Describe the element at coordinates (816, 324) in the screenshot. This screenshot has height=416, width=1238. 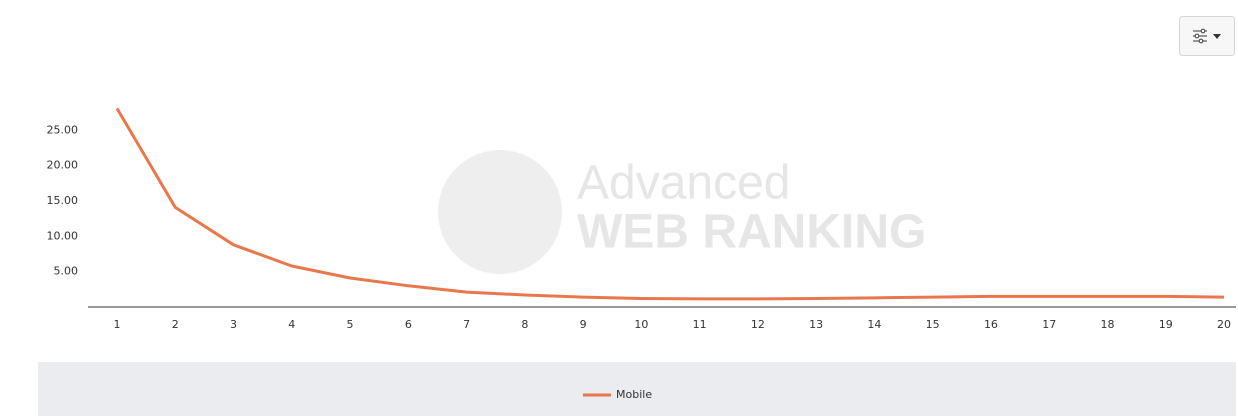
I see `x-tick-label: 13` at that location.